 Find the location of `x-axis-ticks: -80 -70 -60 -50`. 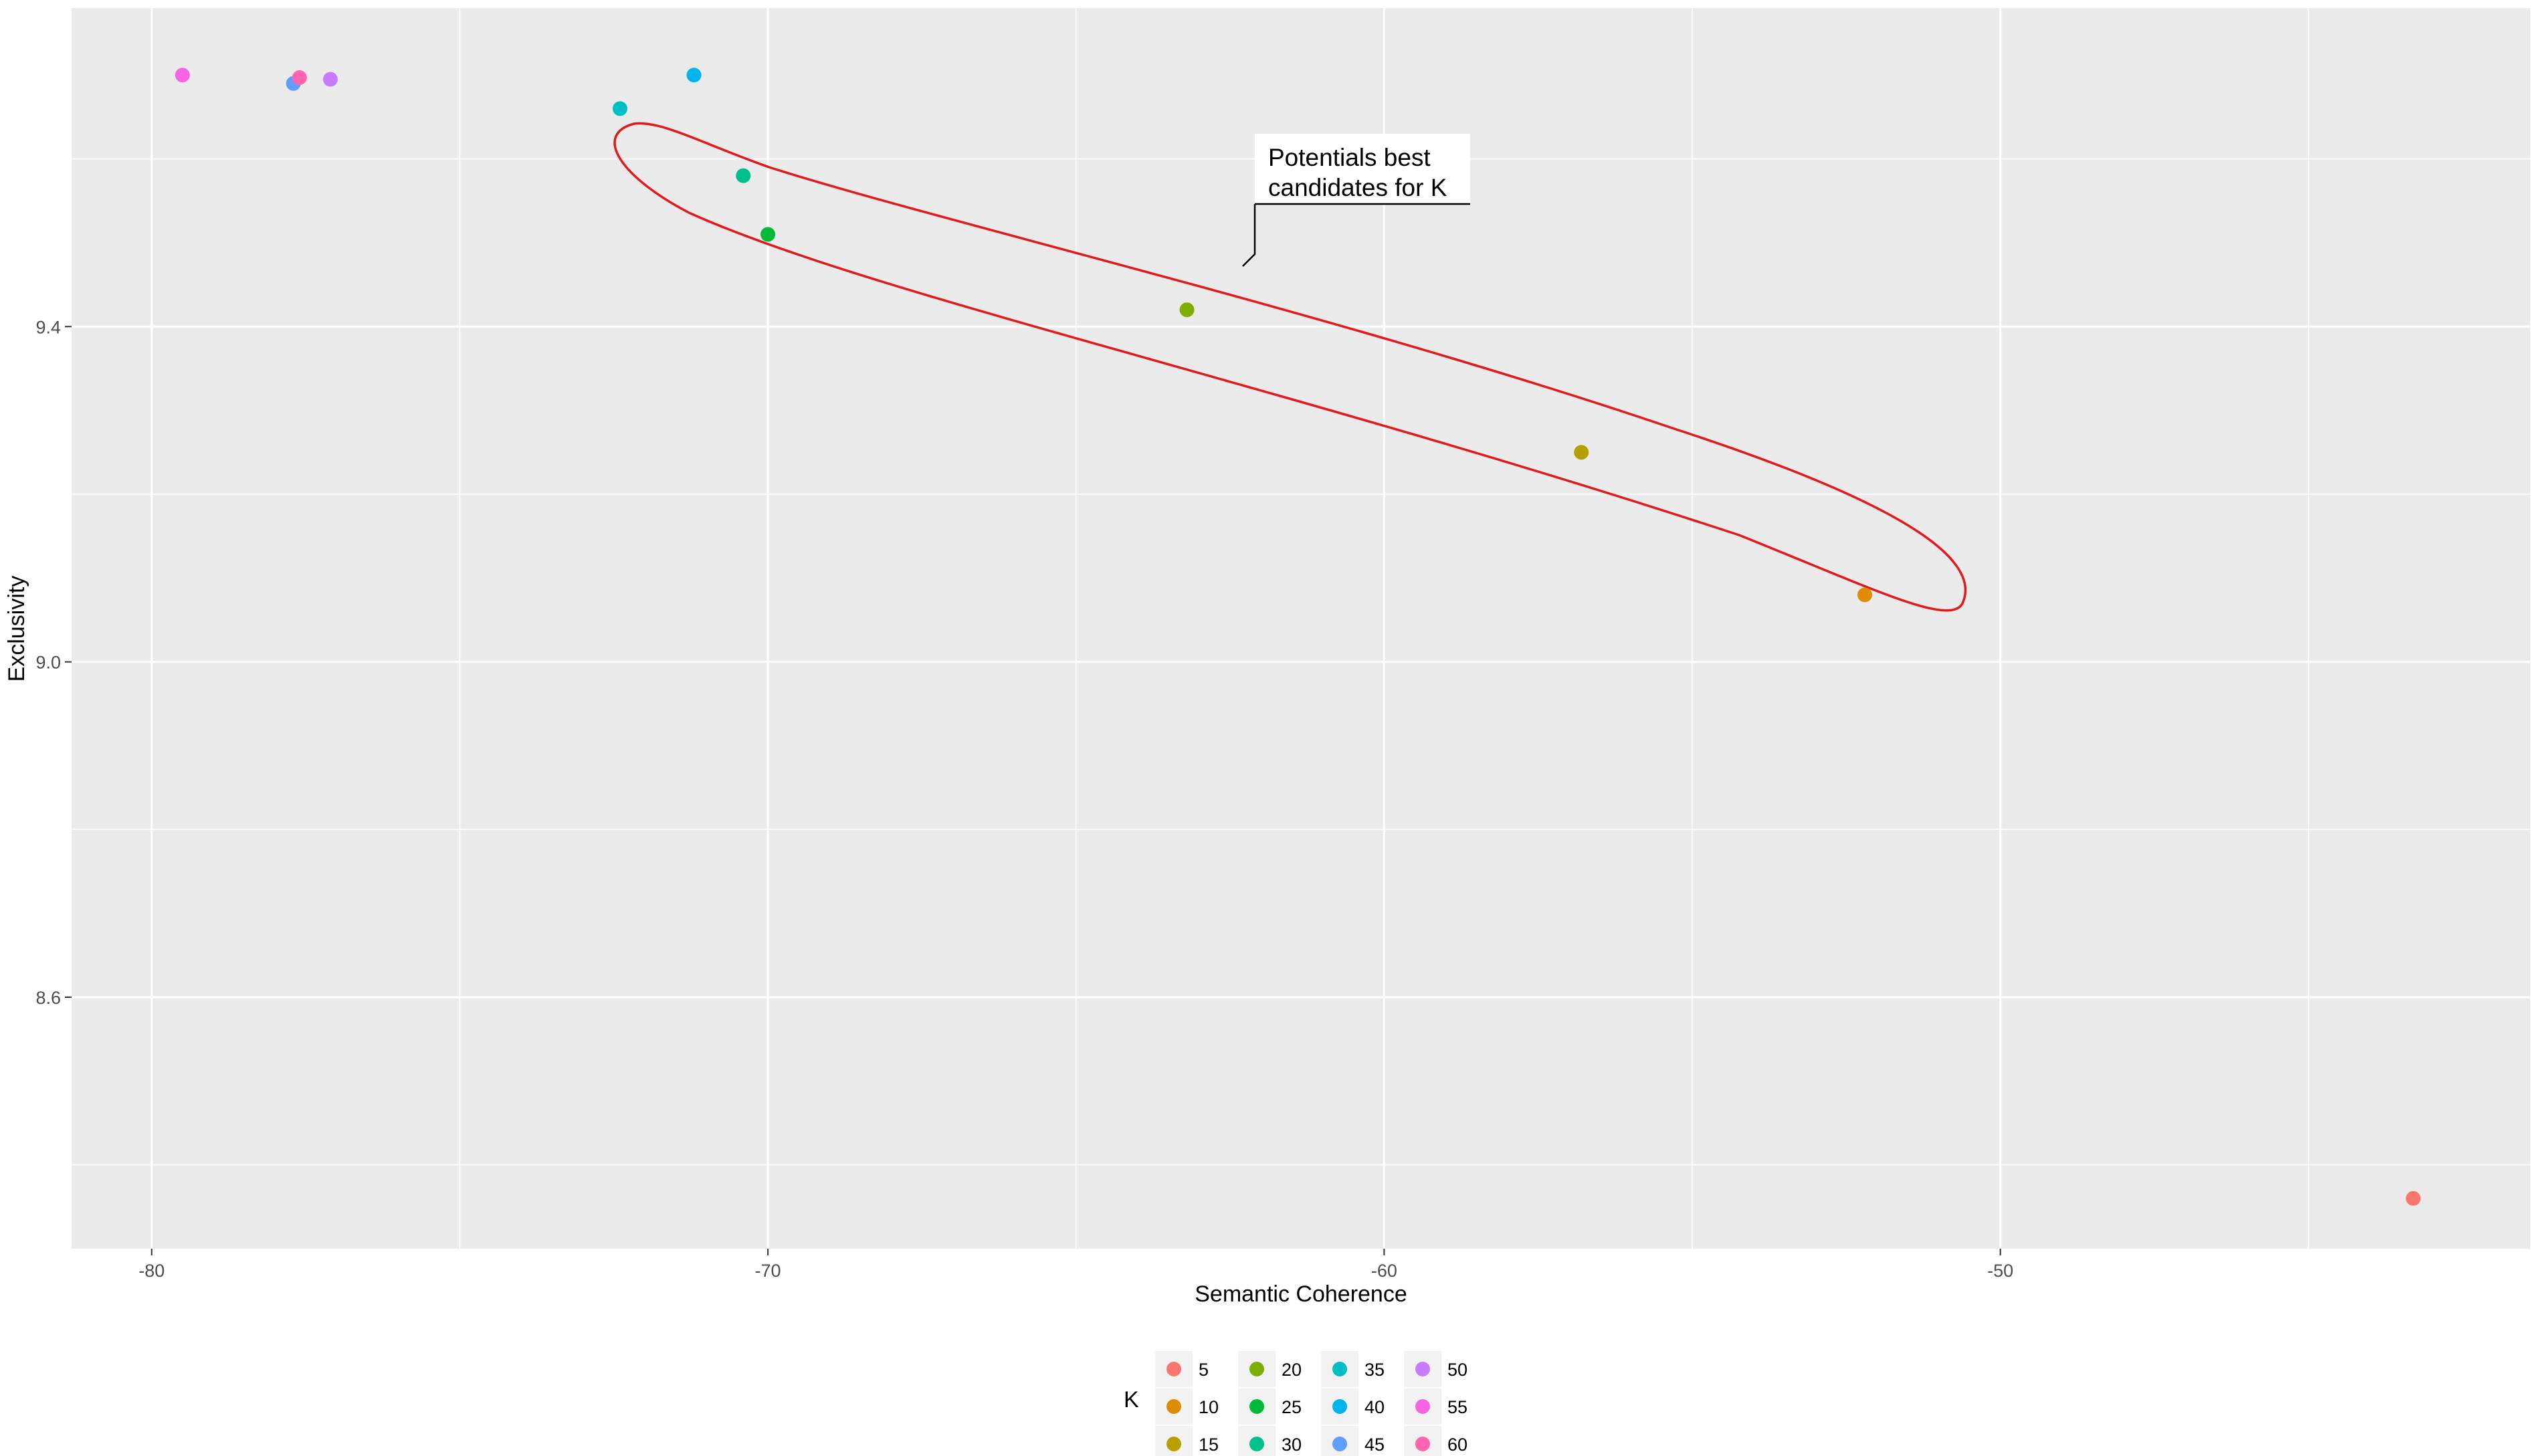

x-axis-ticks: -80 -70 -60 -50 is located at coordinates (1075, 1265).